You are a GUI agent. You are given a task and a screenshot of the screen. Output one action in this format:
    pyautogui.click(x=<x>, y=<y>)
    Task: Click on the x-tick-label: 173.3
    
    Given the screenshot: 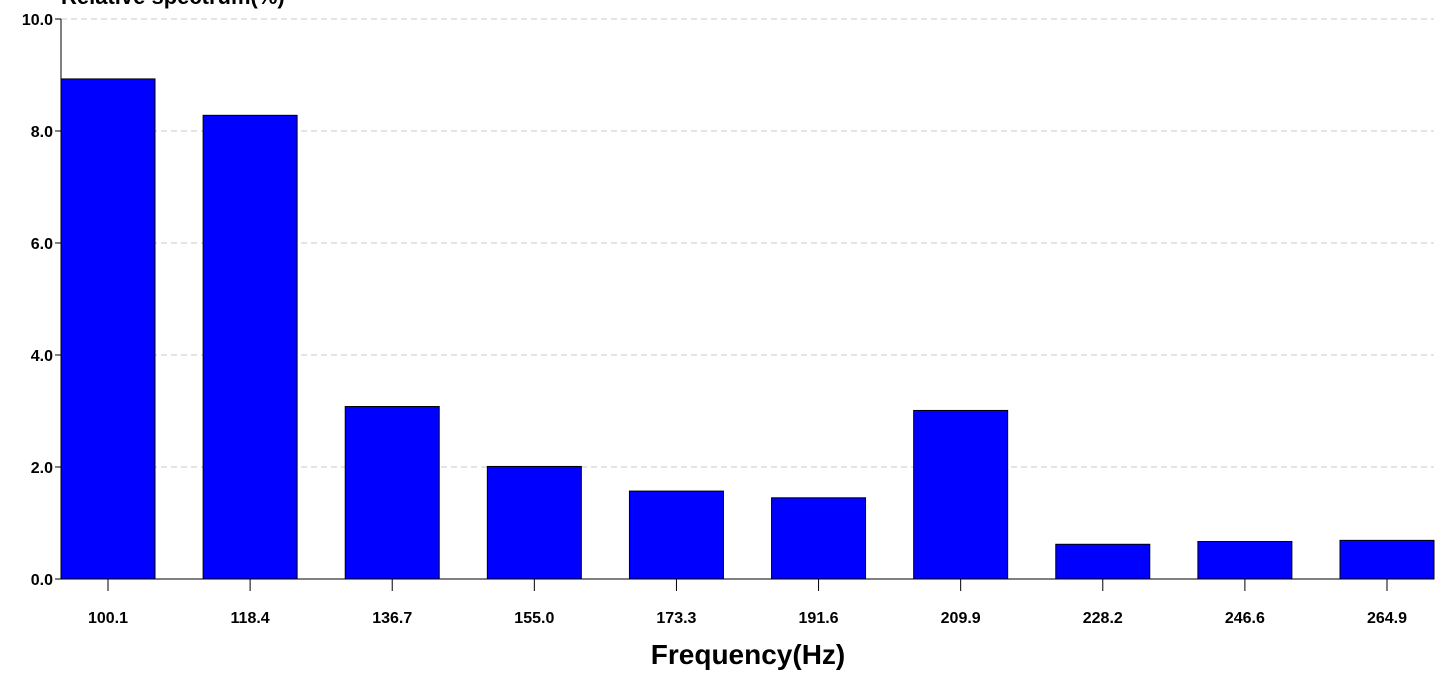 What is the action you would take?
    pyautogui.click(x=676, y=618)
    